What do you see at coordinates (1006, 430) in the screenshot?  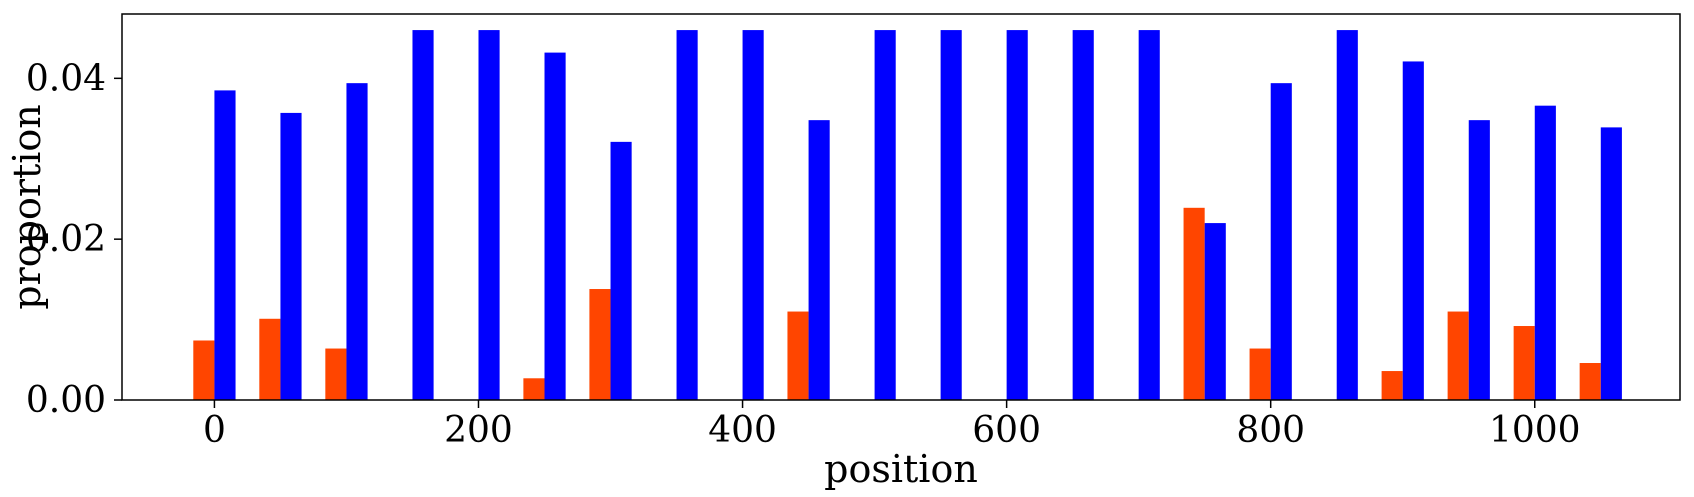 I see `x-tick-label: 600` at bounding box center [1006, 430].